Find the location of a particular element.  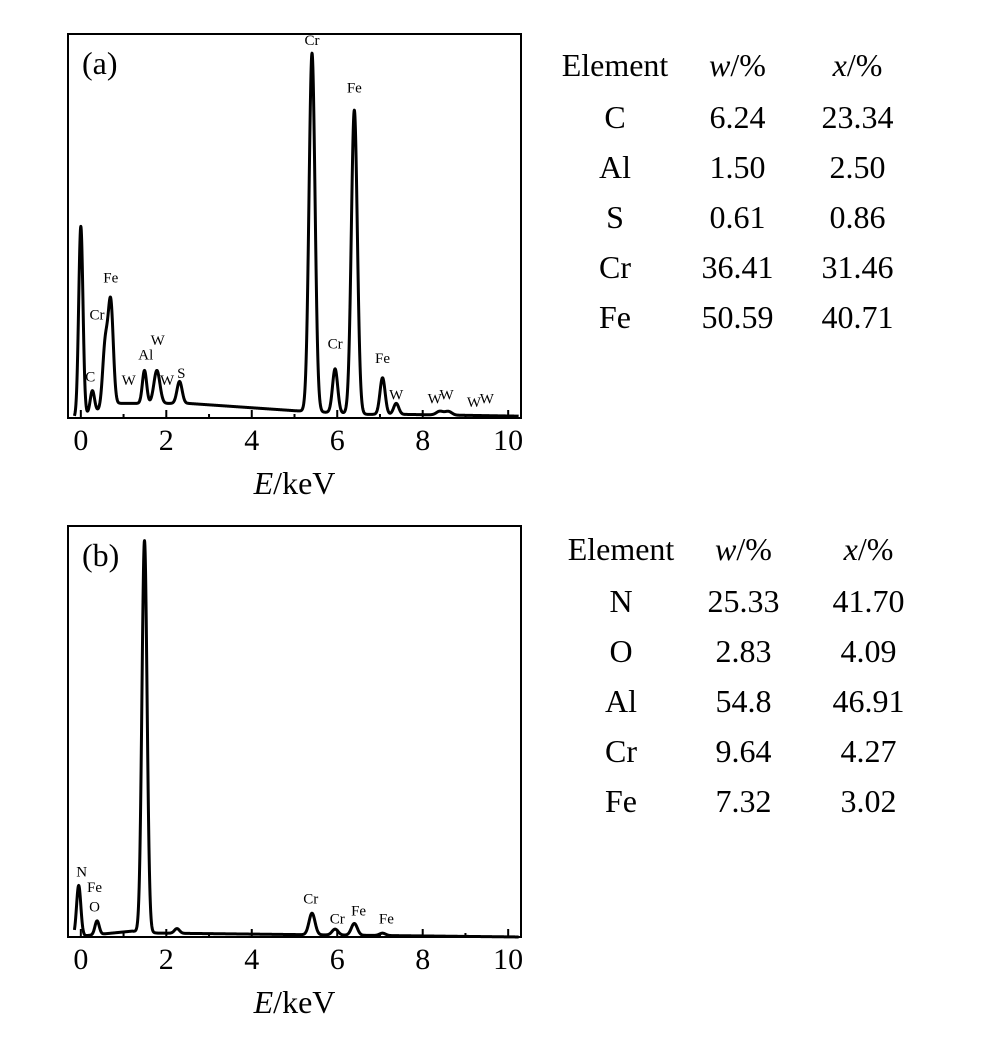

cell-w: 9.64 is located at coordinates (743, 750).